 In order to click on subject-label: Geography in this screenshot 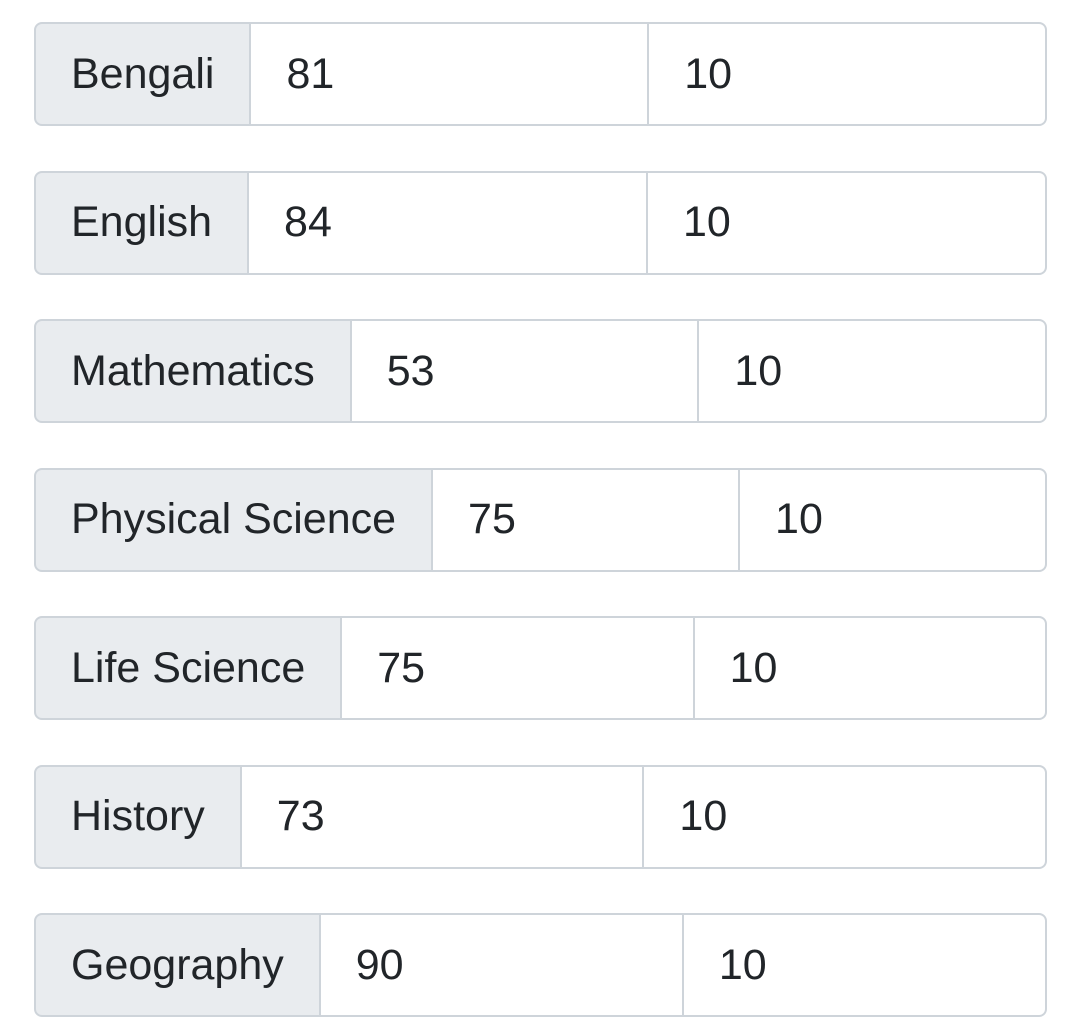, I will do `click(177, 965)`.